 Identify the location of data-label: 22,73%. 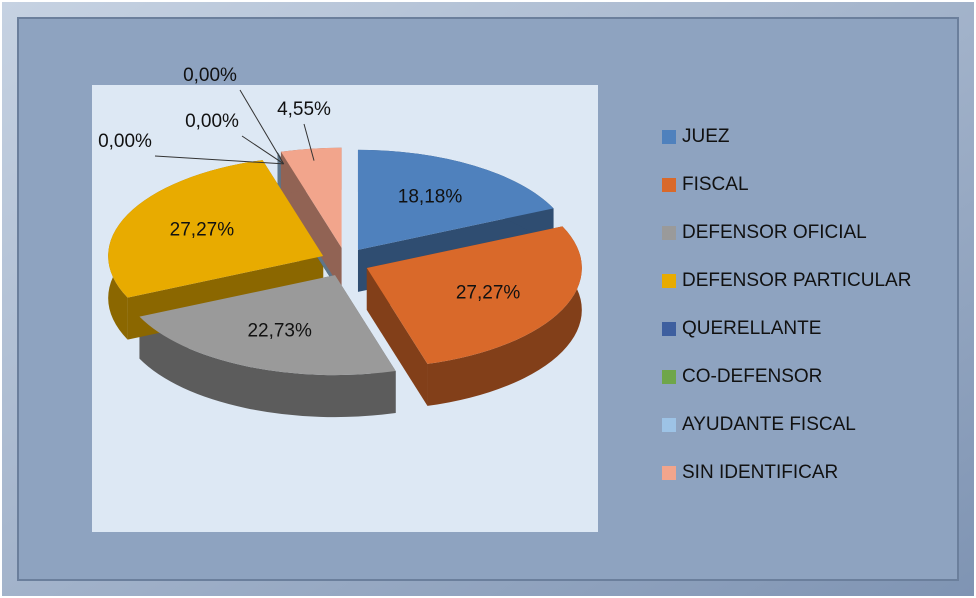
(279, 331).